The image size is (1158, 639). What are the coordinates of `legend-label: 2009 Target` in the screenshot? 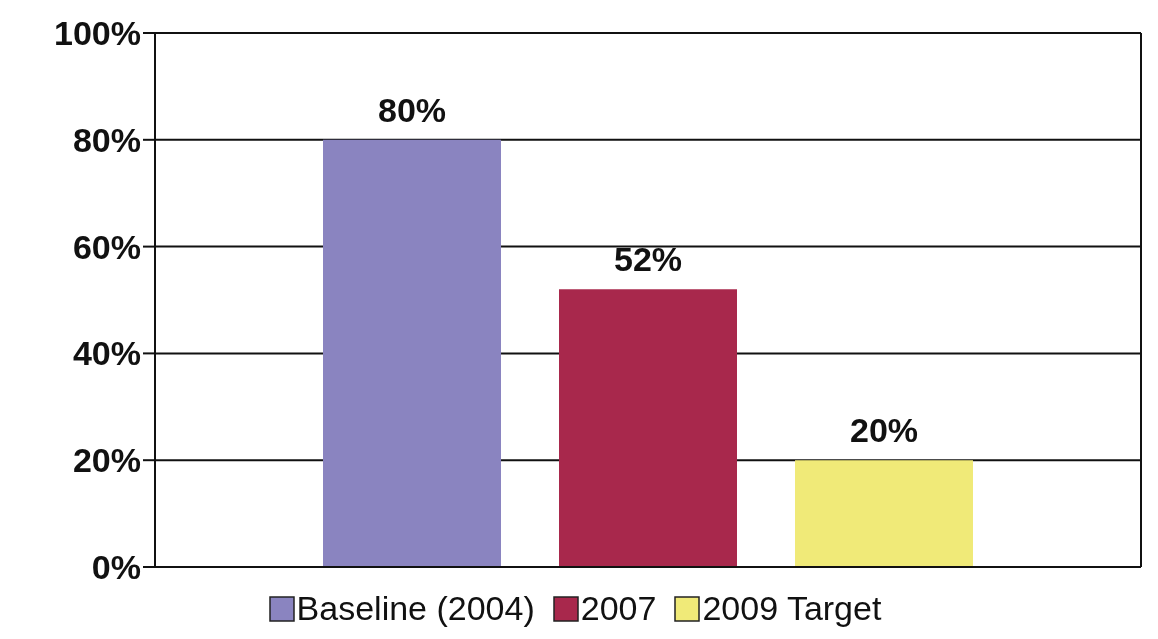 It's located at (791, 608).